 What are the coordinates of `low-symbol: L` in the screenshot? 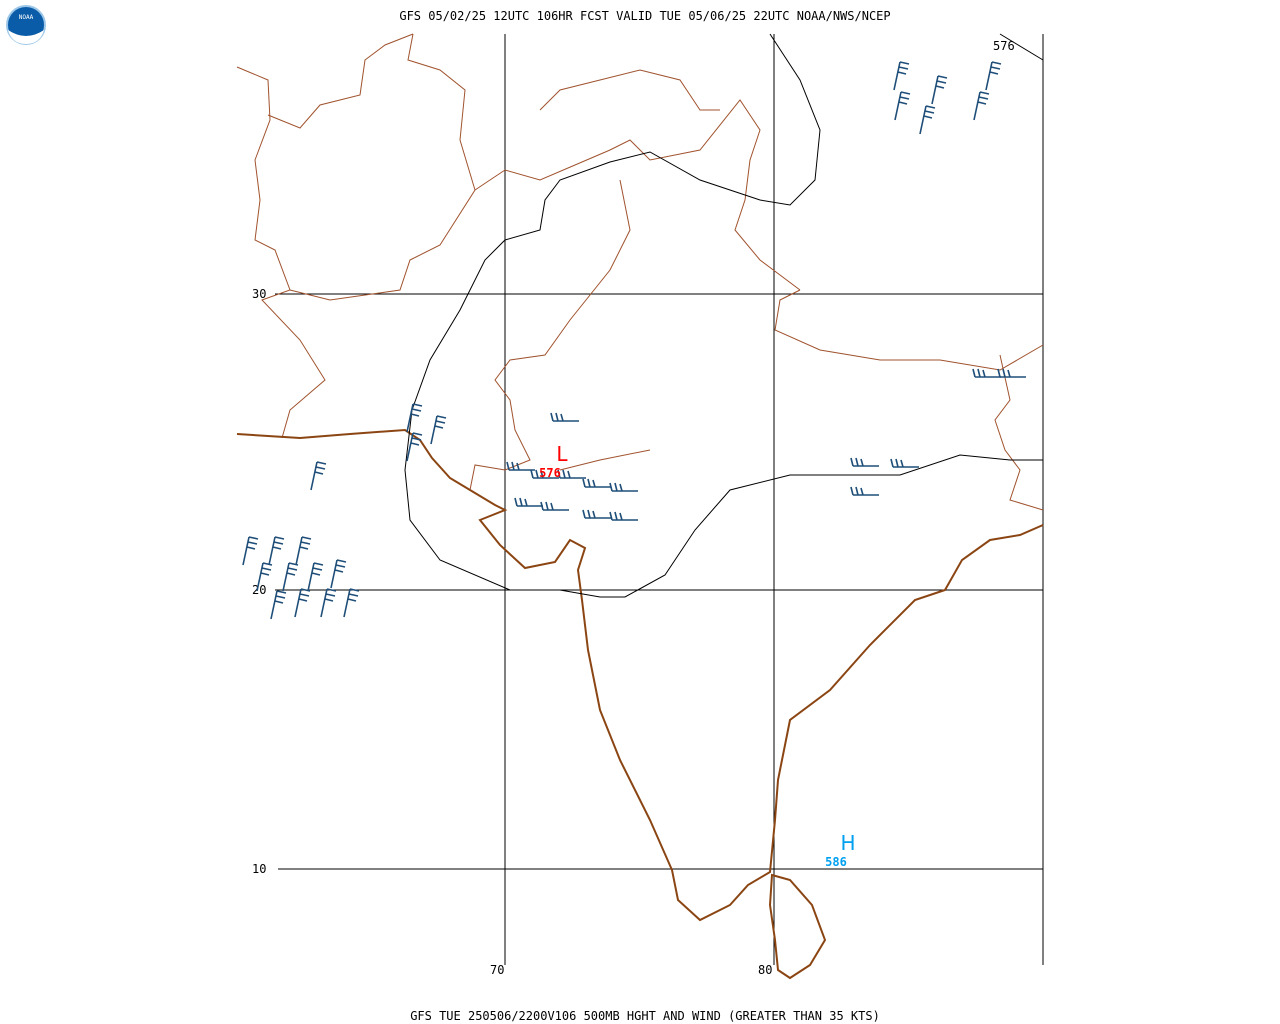 It's located at (562, 454).